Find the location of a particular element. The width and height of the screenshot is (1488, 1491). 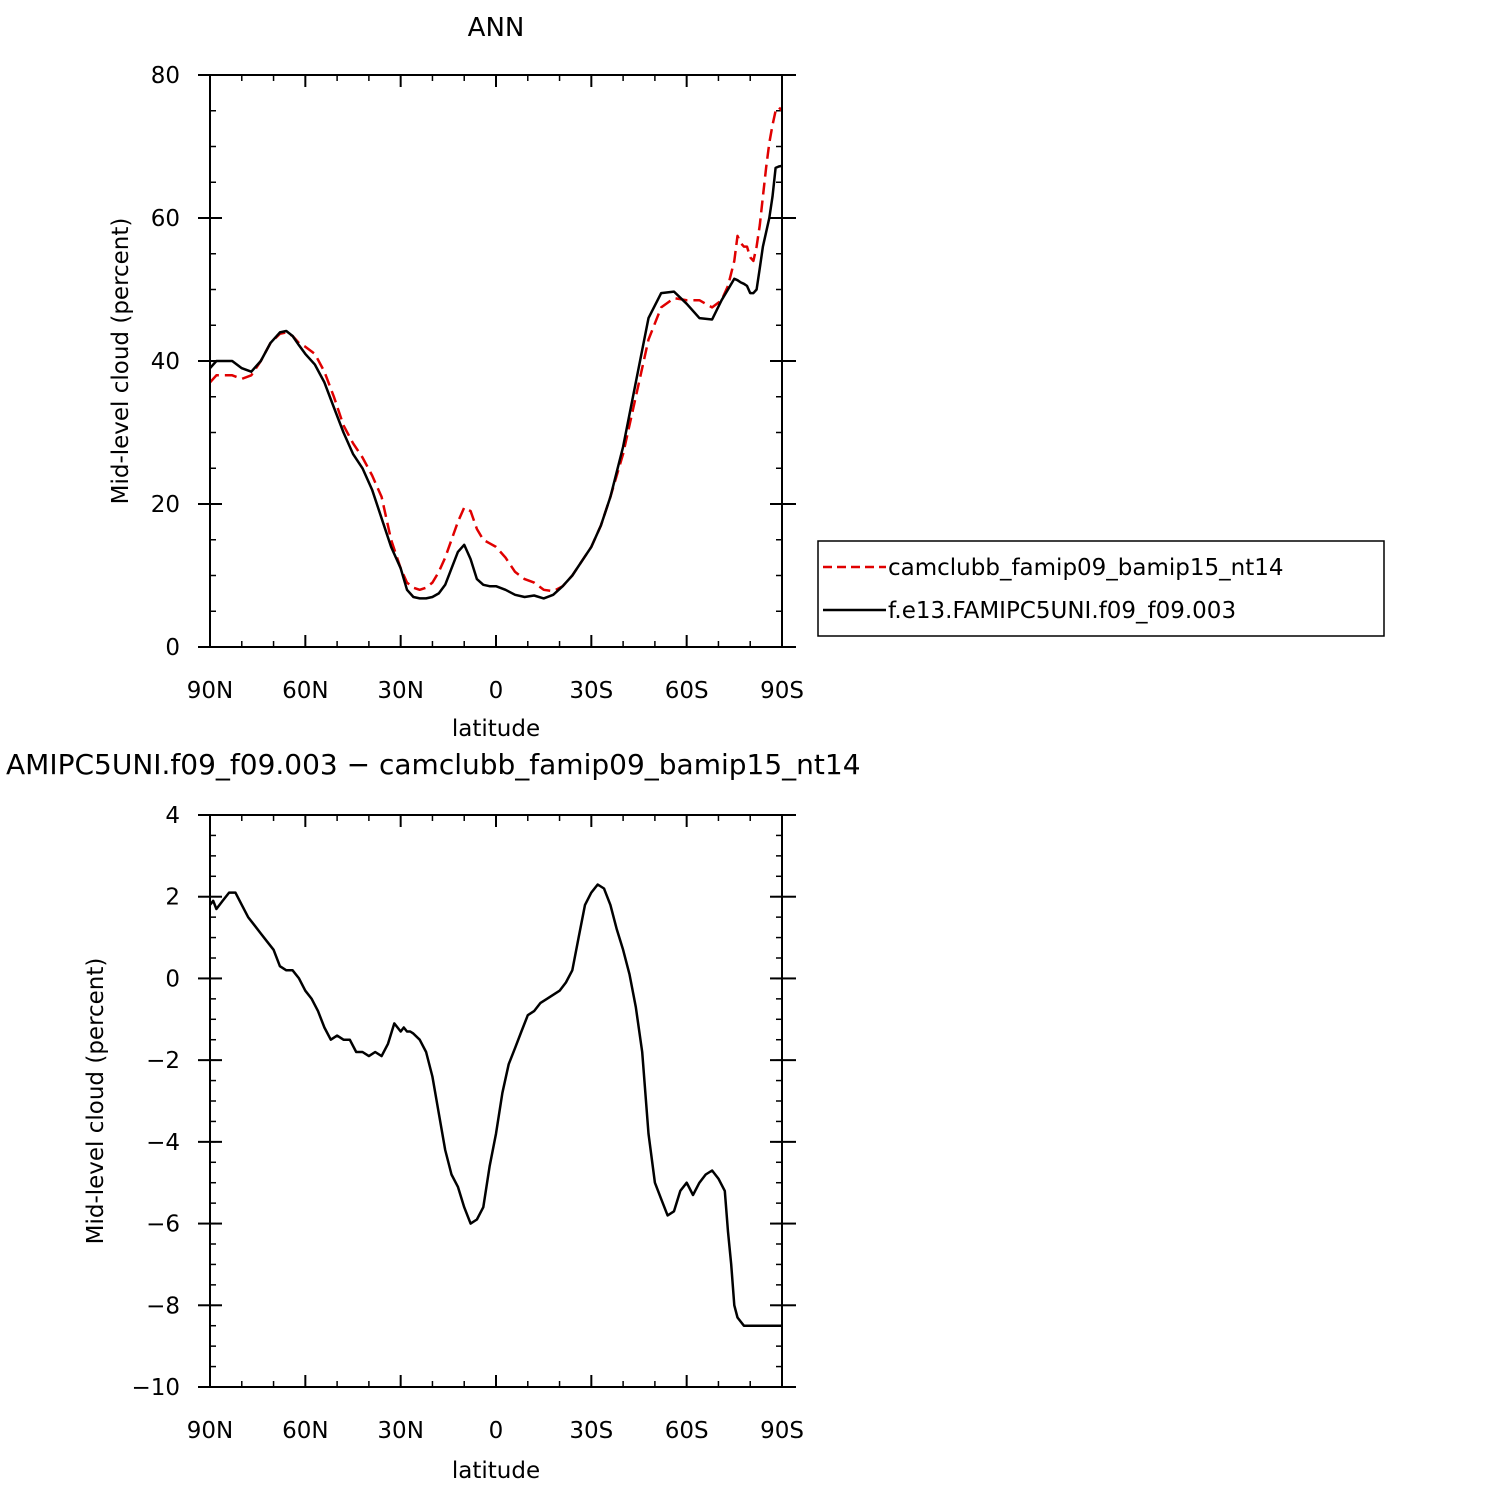

top-x-tick-label: 90N is located at coordinates (210, 691).